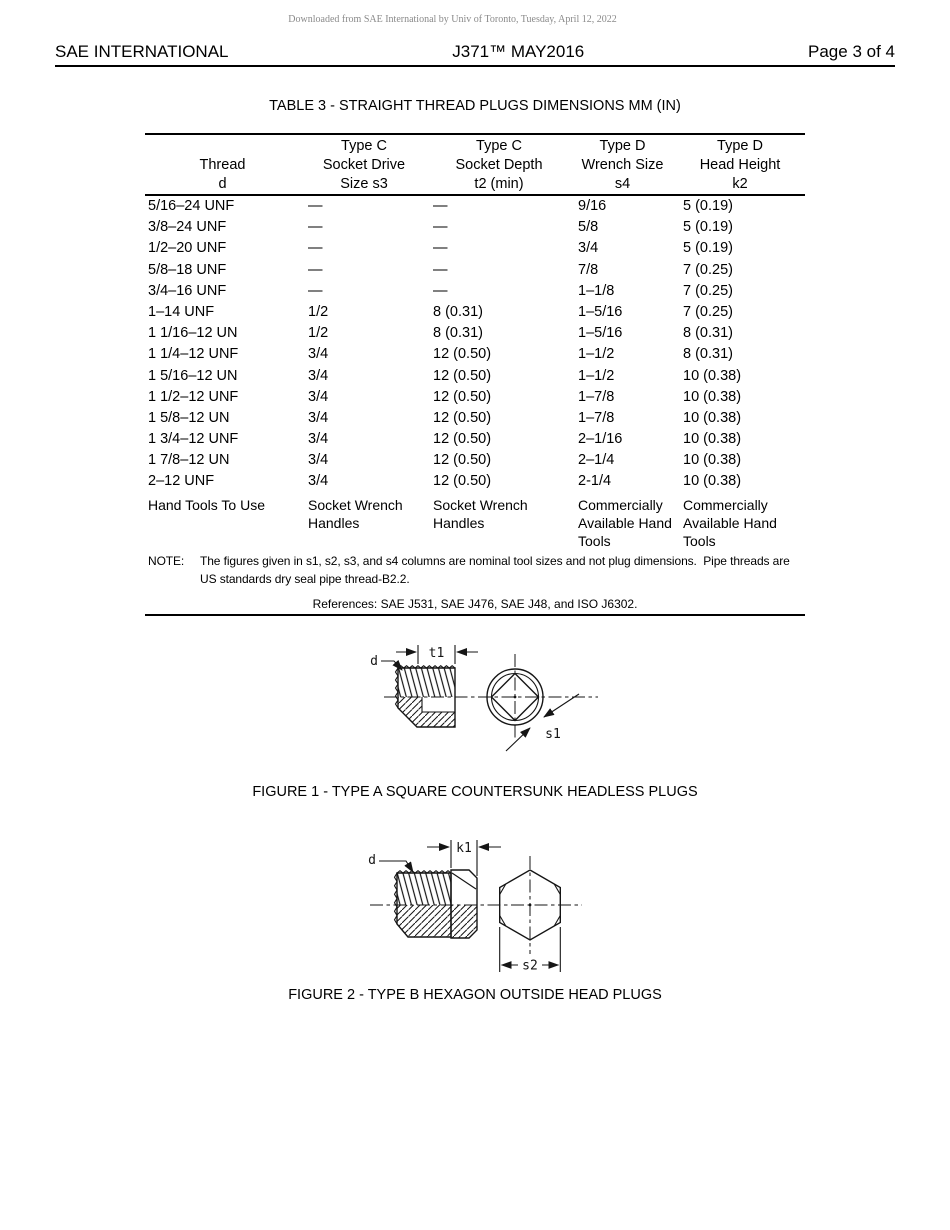 This screenshot has width=950, height=1230. I want to click on table-cell: 3/8–24 UNF, so click(187, 227).